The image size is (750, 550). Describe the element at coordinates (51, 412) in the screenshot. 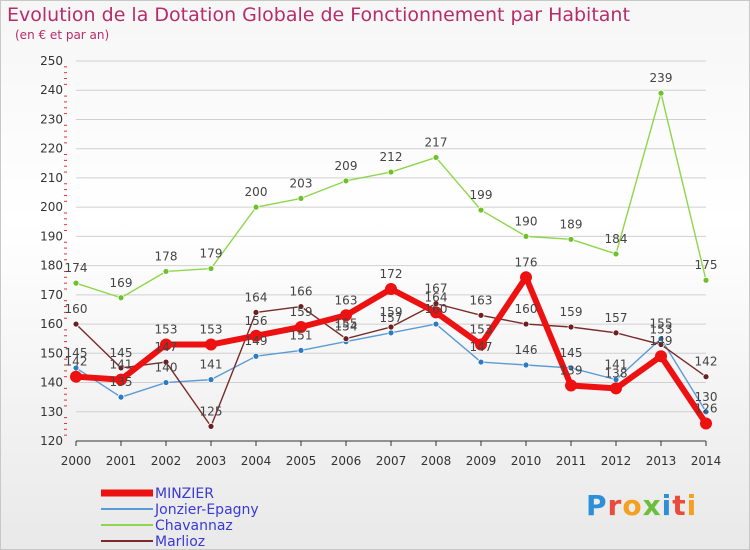

I see `y-tick-label: 130` at that location.